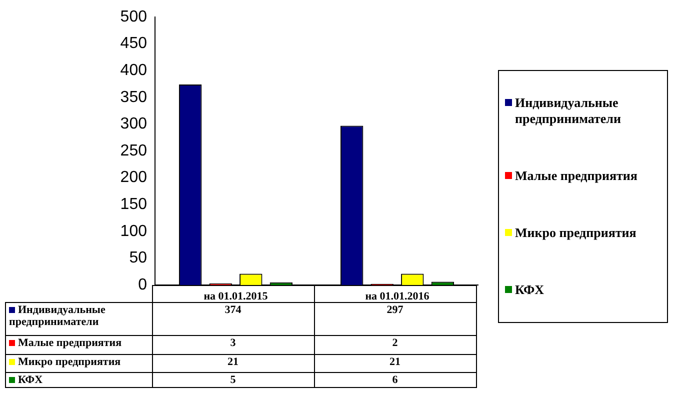  I want to click on y-tick-label: 400, so click(134, 71).